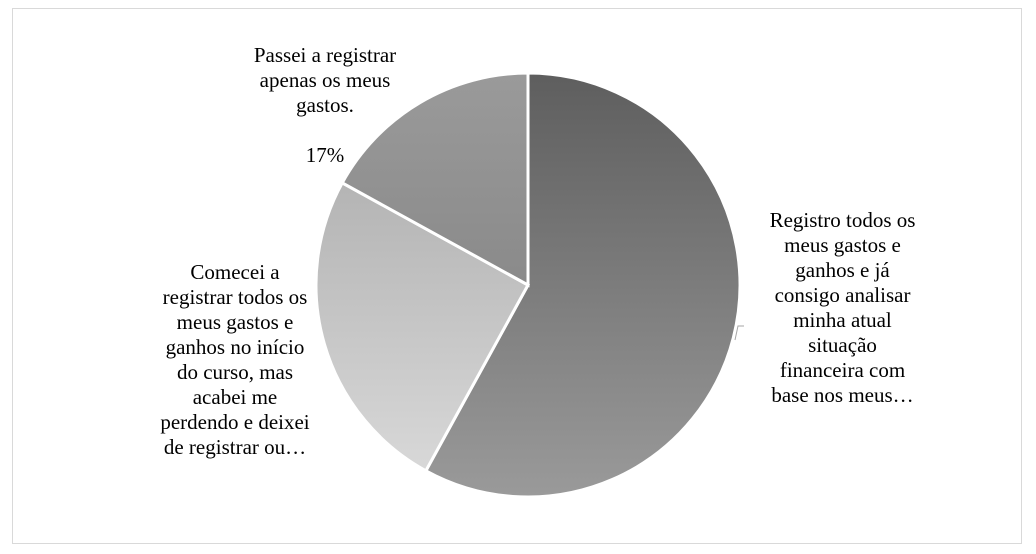 The height and width of the screenshot is (554, 1036). Describe the element at coordinates (435, 179) in the screenshot. I see `pie-slice-apenas-gastos` at that location.